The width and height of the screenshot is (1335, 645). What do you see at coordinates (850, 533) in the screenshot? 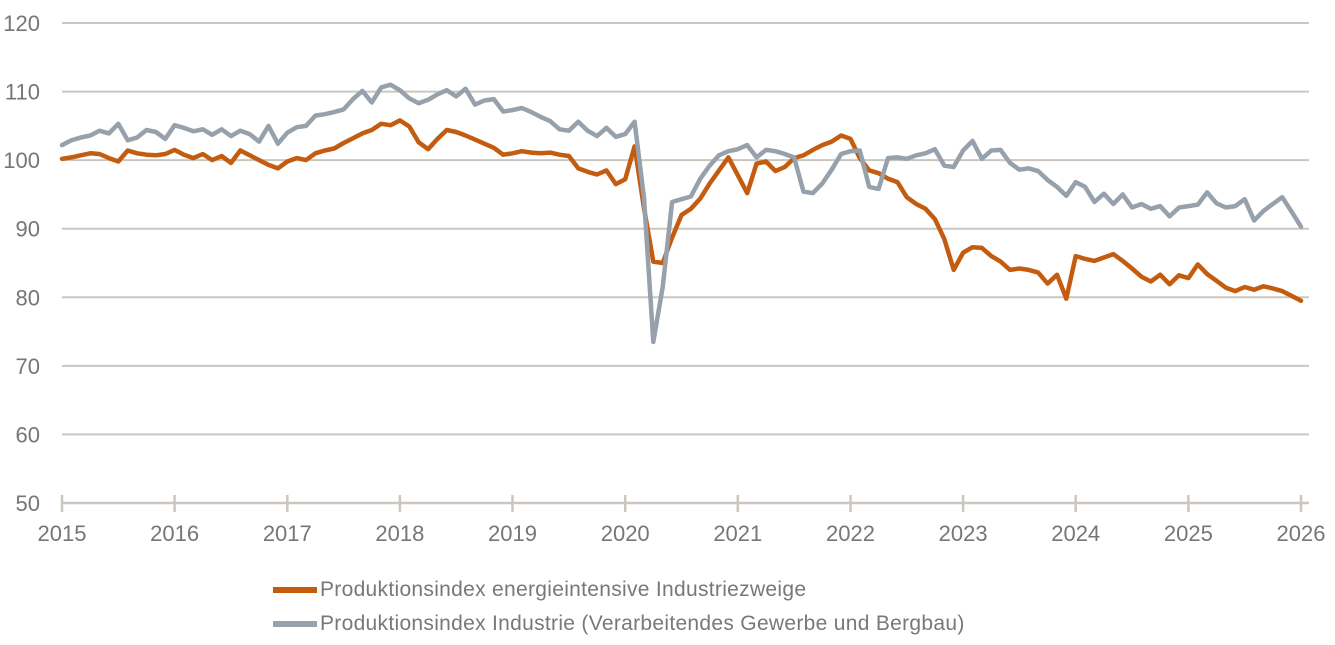
I see `x-tick-label-2022: 2022` at bounding box center [850, 533].